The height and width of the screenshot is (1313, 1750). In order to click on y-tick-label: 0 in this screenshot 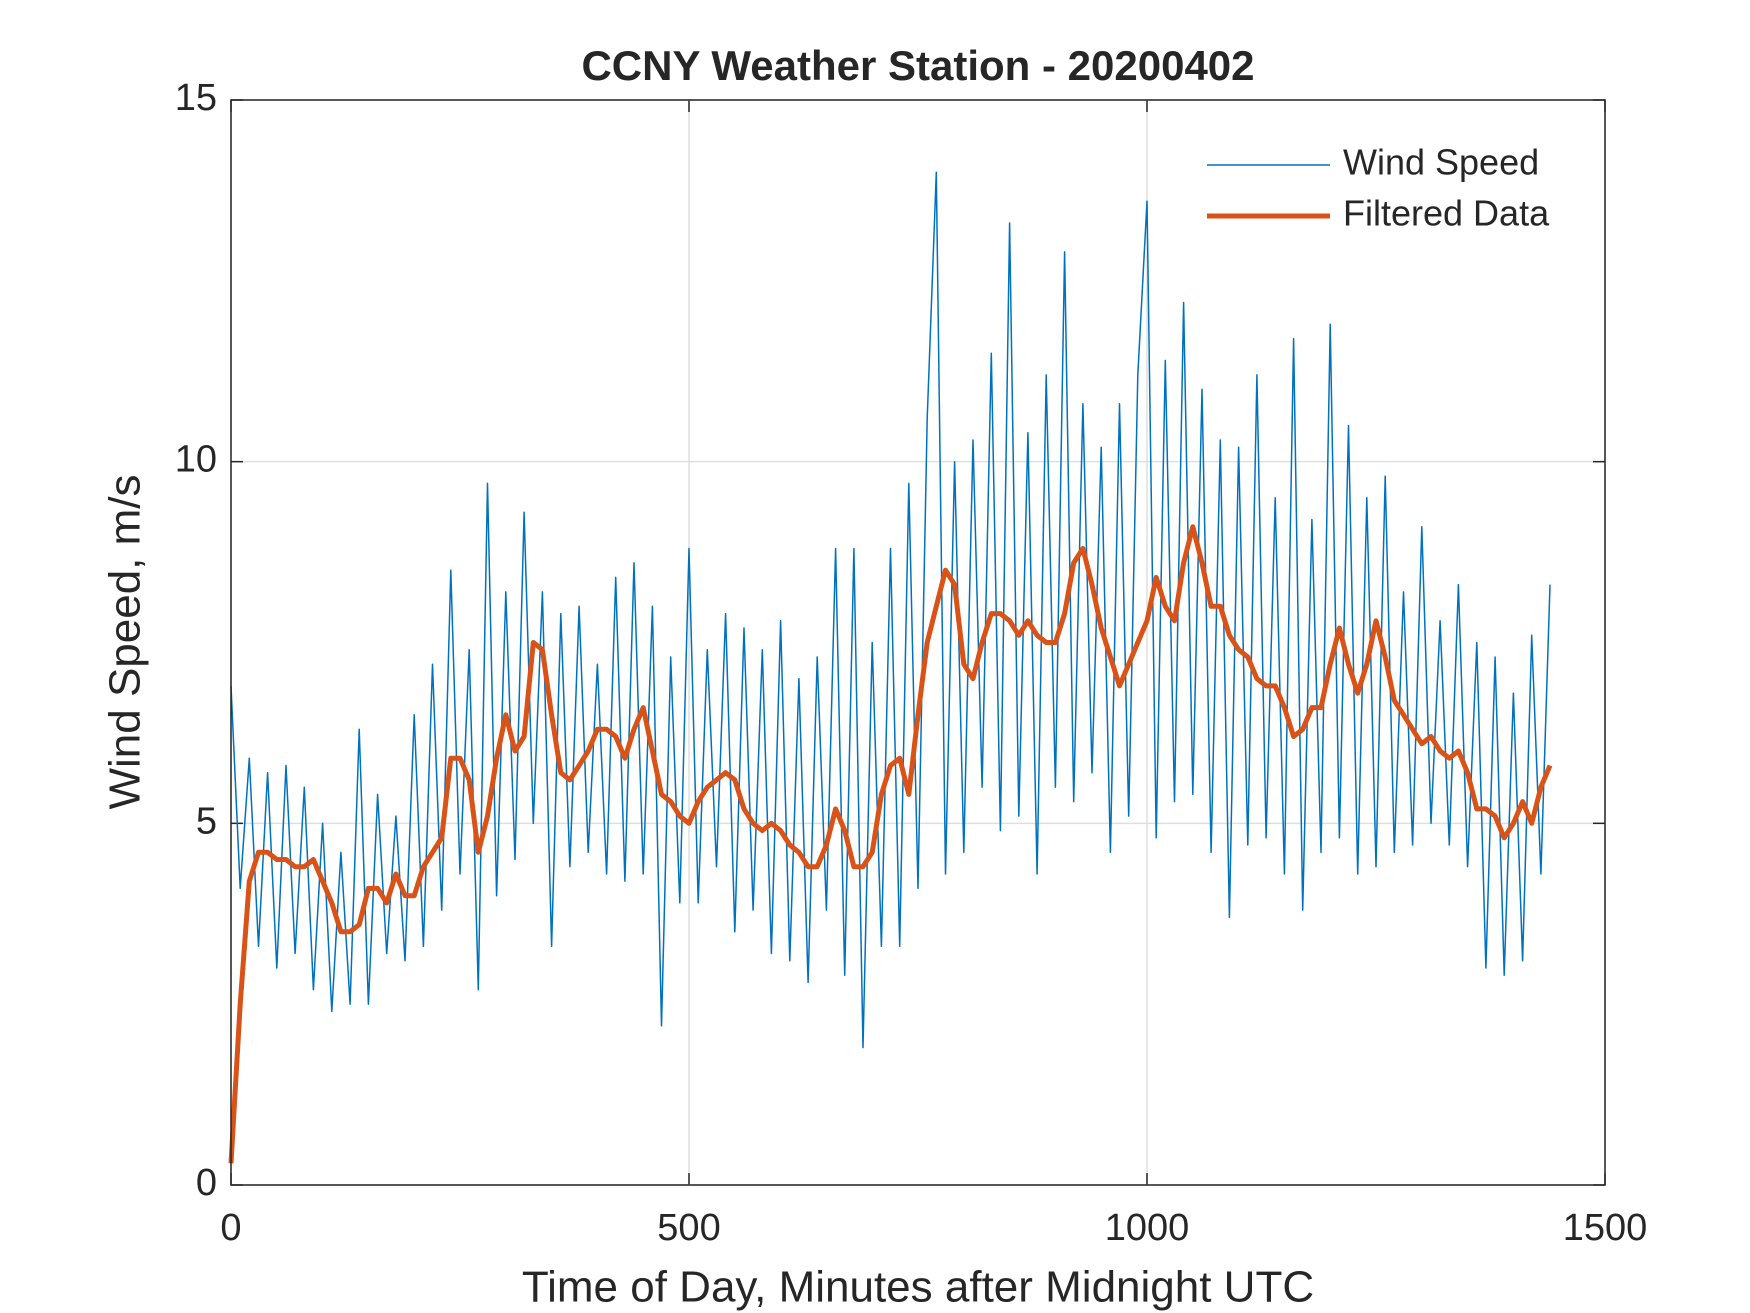, I will do `click(206, 1183)`.